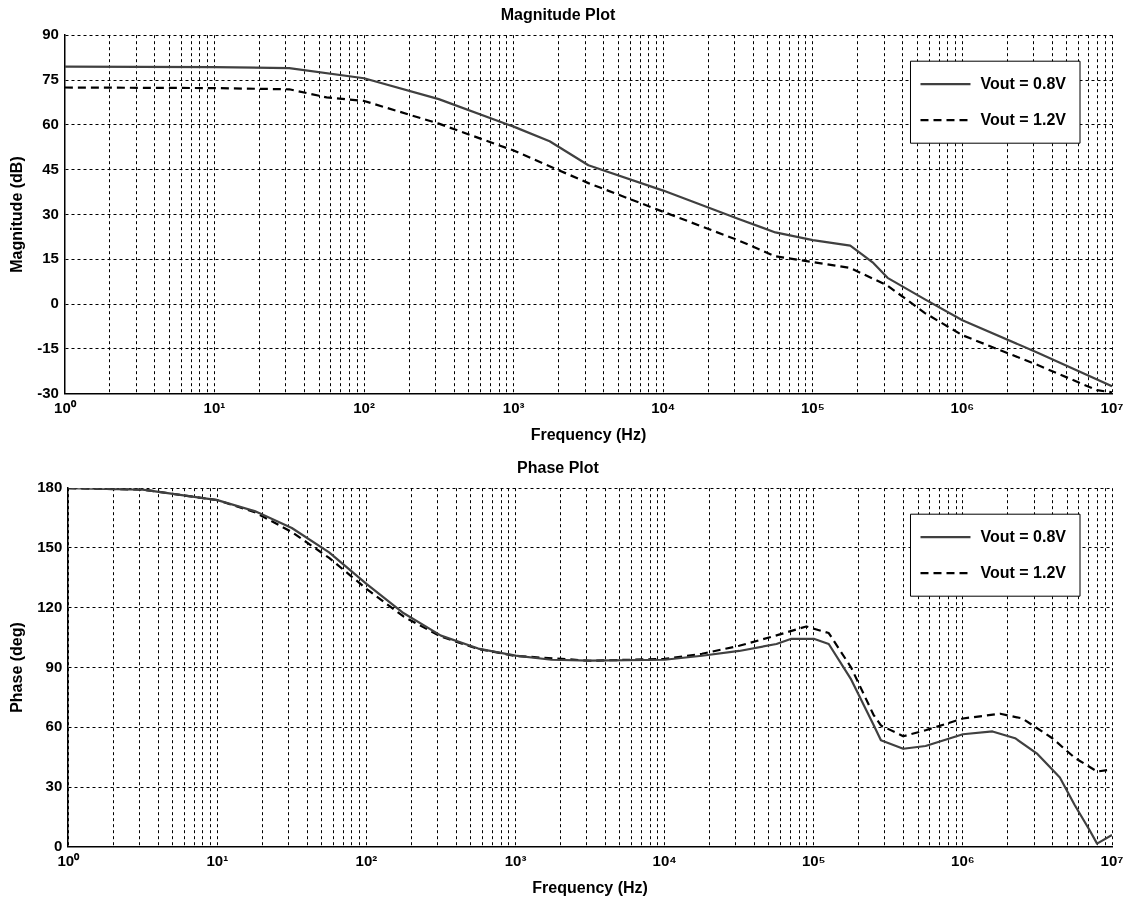 This screenshot has height=907, width=1134. Describe the element at coordinates (50, 487) in the screenshot. I see `y-tick-label: 180` at that location.